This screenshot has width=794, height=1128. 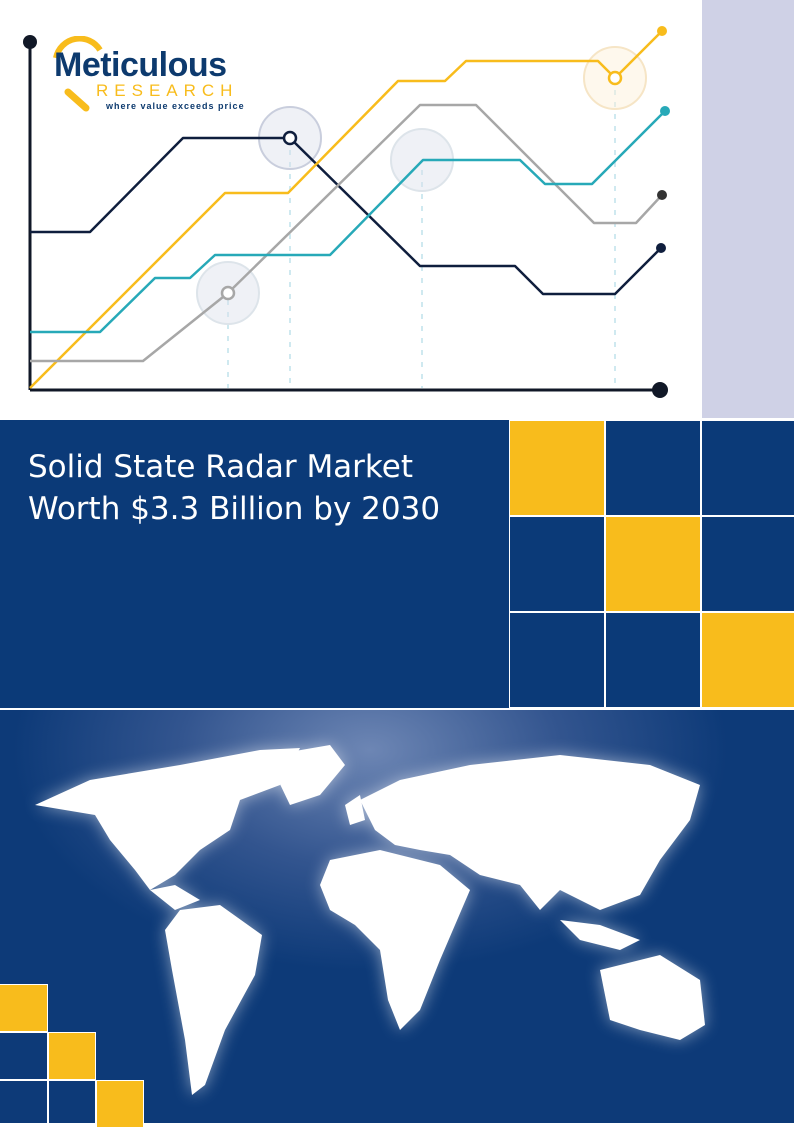 What do you see at coordinates (748, 209) in the screenshot?
I see `side-panel` at bounding box center [748, 209].